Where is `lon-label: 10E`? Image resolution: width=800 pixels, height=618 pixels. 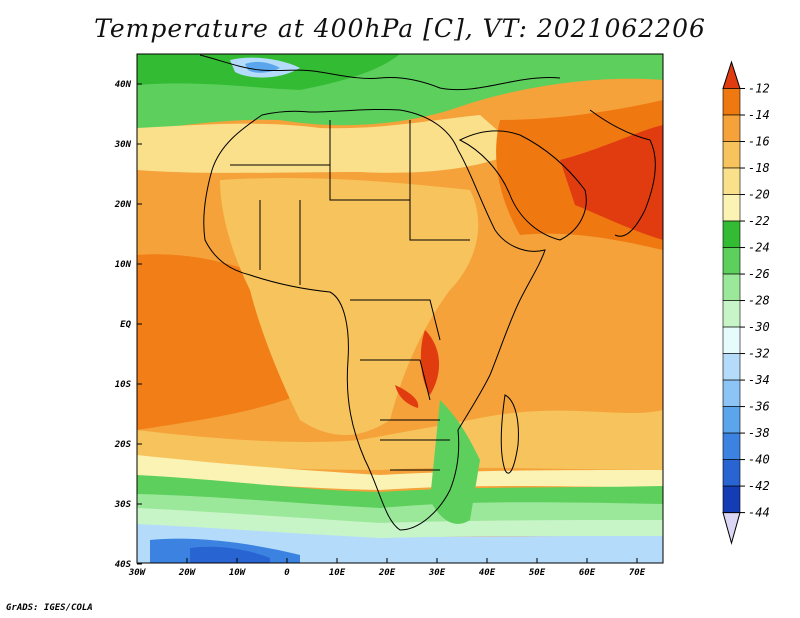
lon-label: 10E is located at coordinates (337, 573).